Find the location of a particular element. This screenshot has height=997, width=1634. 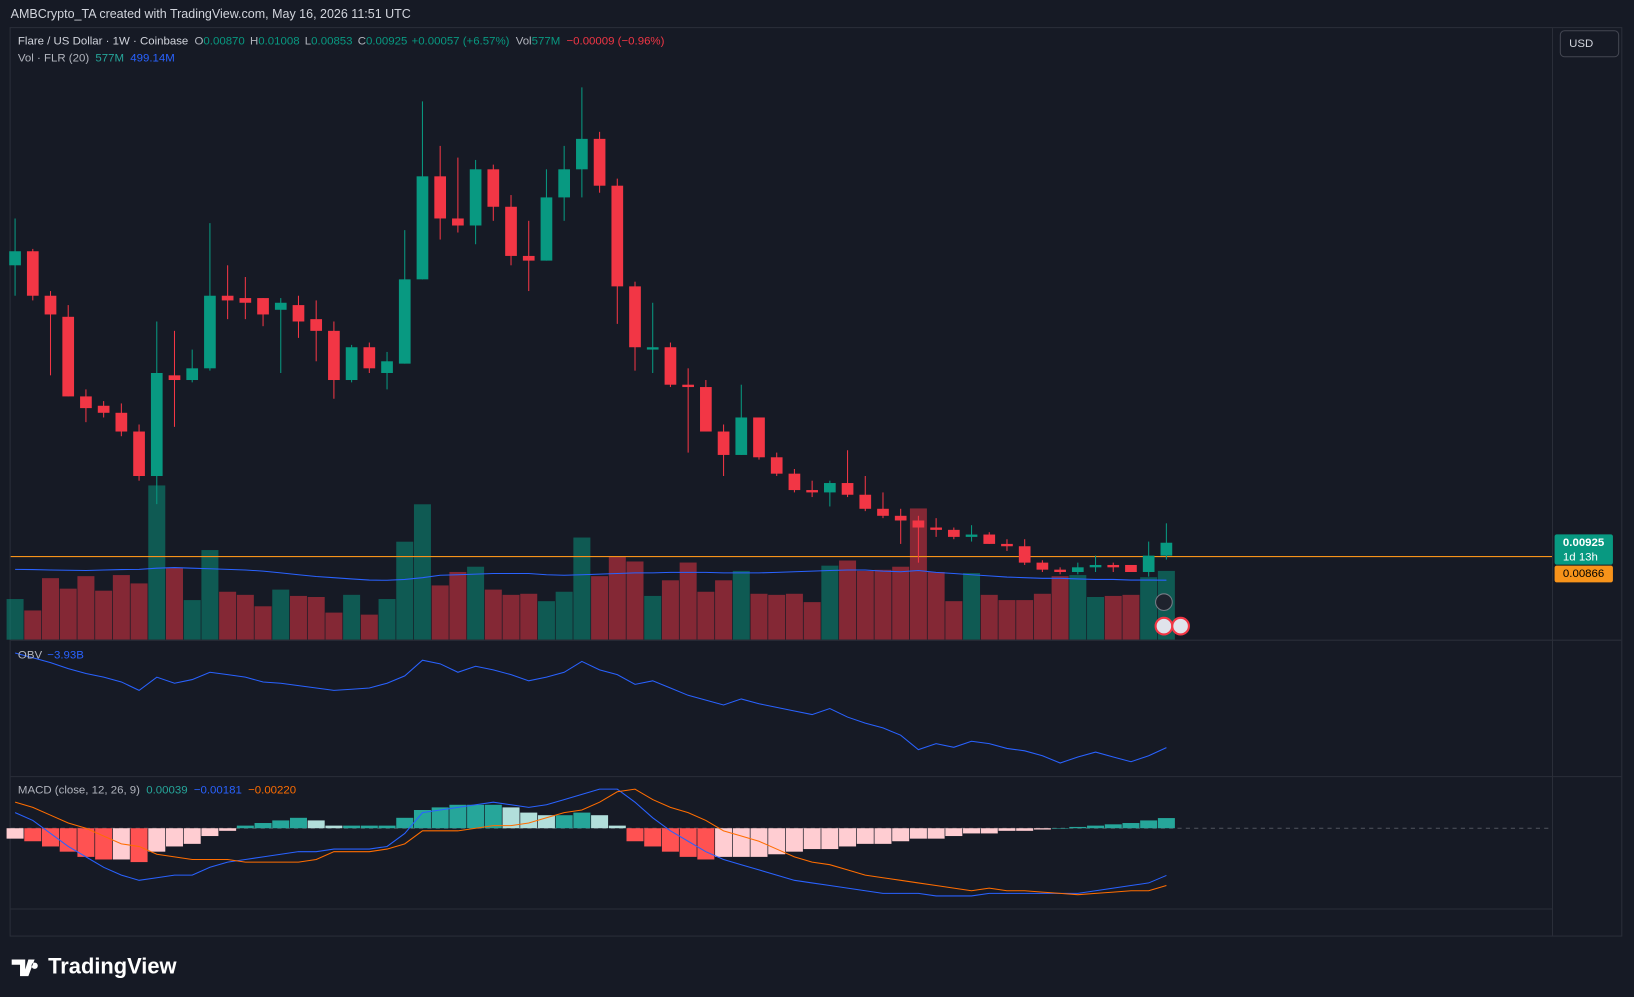

label: Vol is located at coordinates (524, 42).